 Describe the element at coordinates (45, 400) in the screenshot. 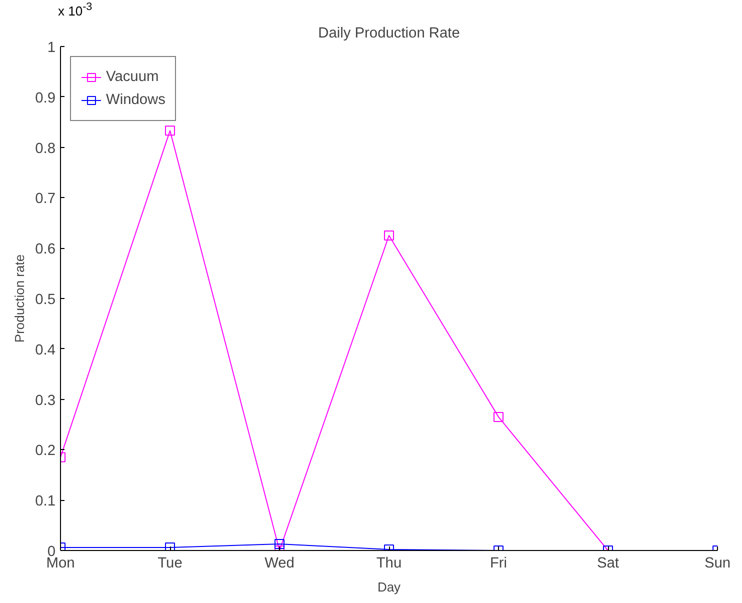

I see `y-tick-label: 0.3` at that location.